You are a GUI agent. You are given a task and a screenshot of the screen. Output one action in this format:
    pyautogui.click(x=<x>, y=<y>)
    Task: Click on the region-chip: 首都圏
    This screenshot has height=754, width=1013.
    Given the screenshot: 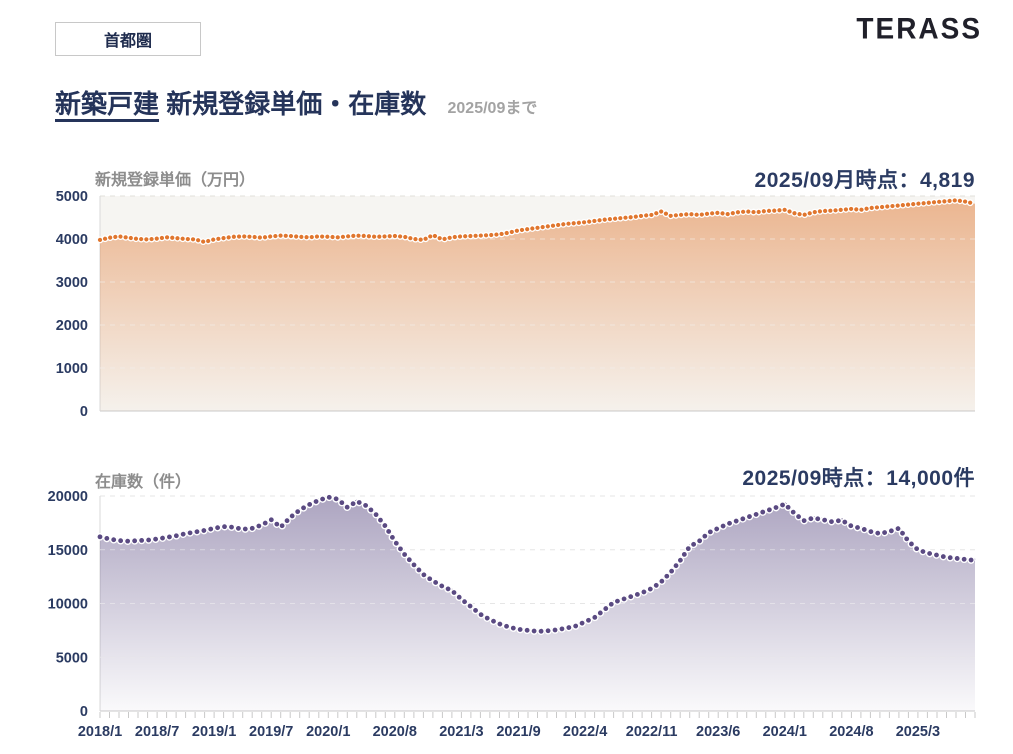 What is the action you would take?
    pyautogui.click(x=128, y=39)
    